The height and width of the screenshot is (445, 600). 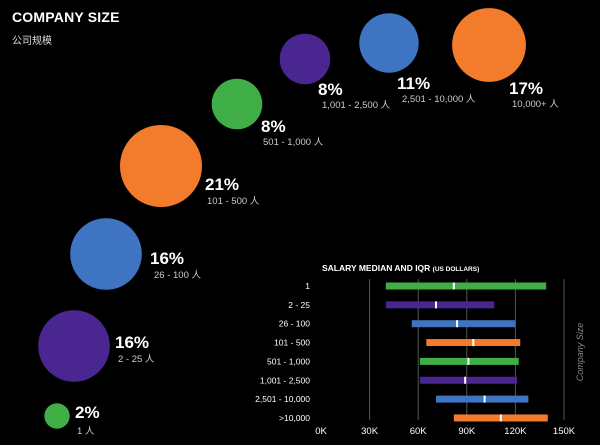 I want to click on size-range-label: 2,501 - 10,000 人, so click(x=439, y=99).